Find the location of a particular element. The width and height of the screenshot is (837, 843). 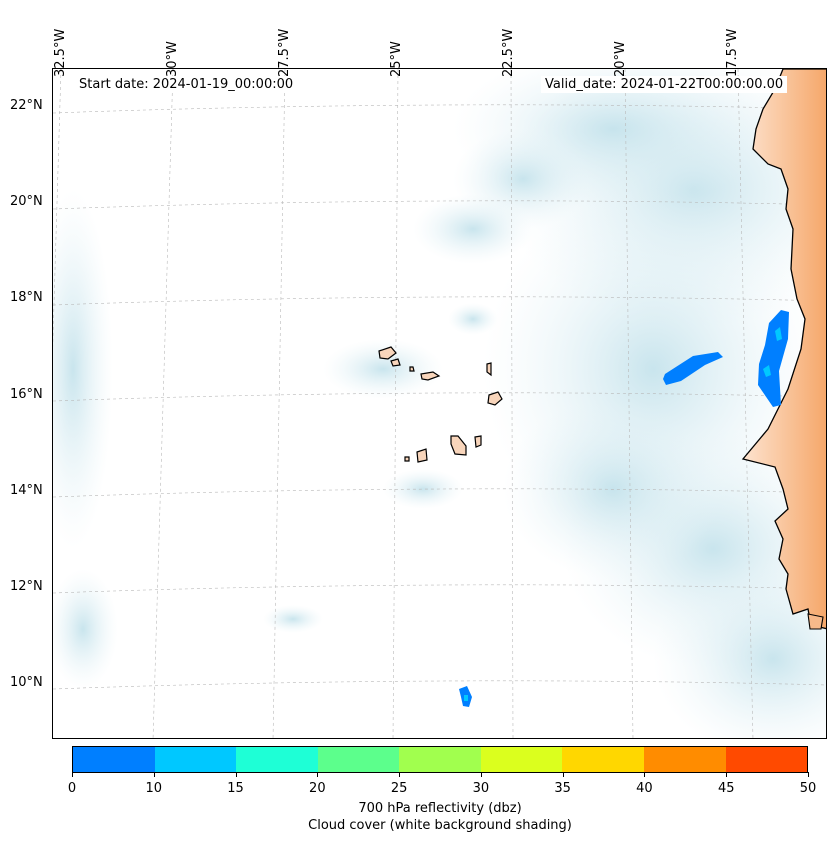

cape-verde-islands is located at coordinates (440, 404).